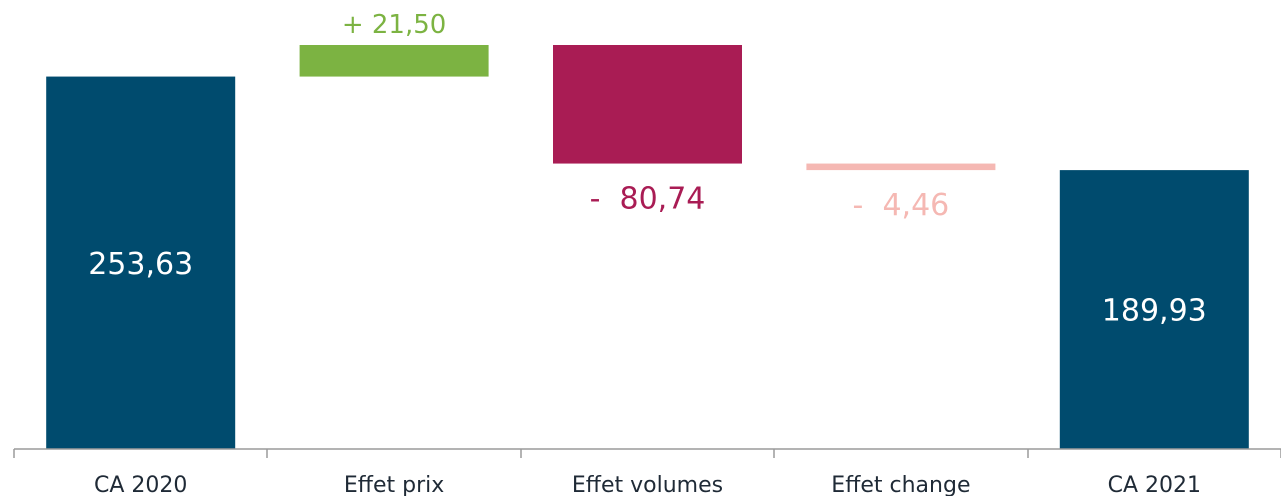 This screenshot has height=496, width=1281. Describe the element at coordinates (647, 453) in the screenshot. I see `x-axis` at that location.